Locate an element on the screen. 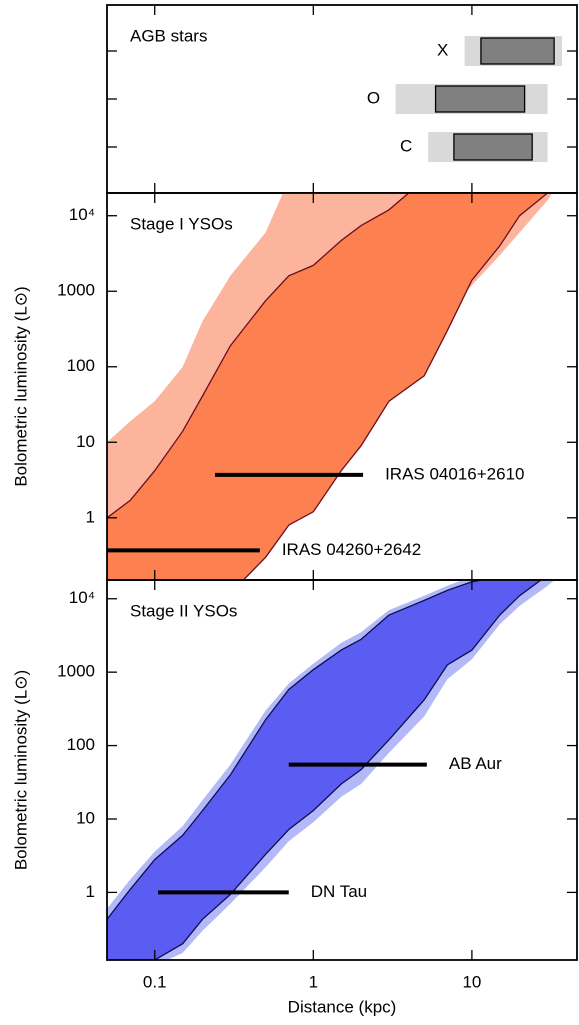 The height and width of the screenshot is (1025, 579). category-label: C is located at coordinates (406, 145).